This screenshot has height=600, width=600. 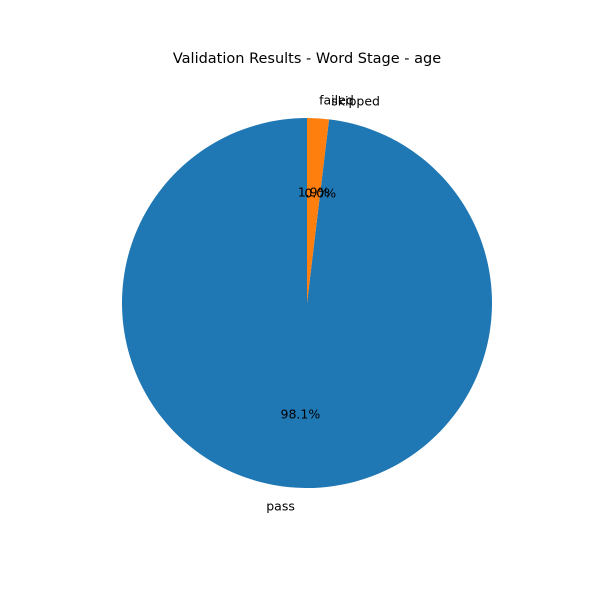 I want to click on slice-pct-failed: 1.9%, so click(x=314, y=192).